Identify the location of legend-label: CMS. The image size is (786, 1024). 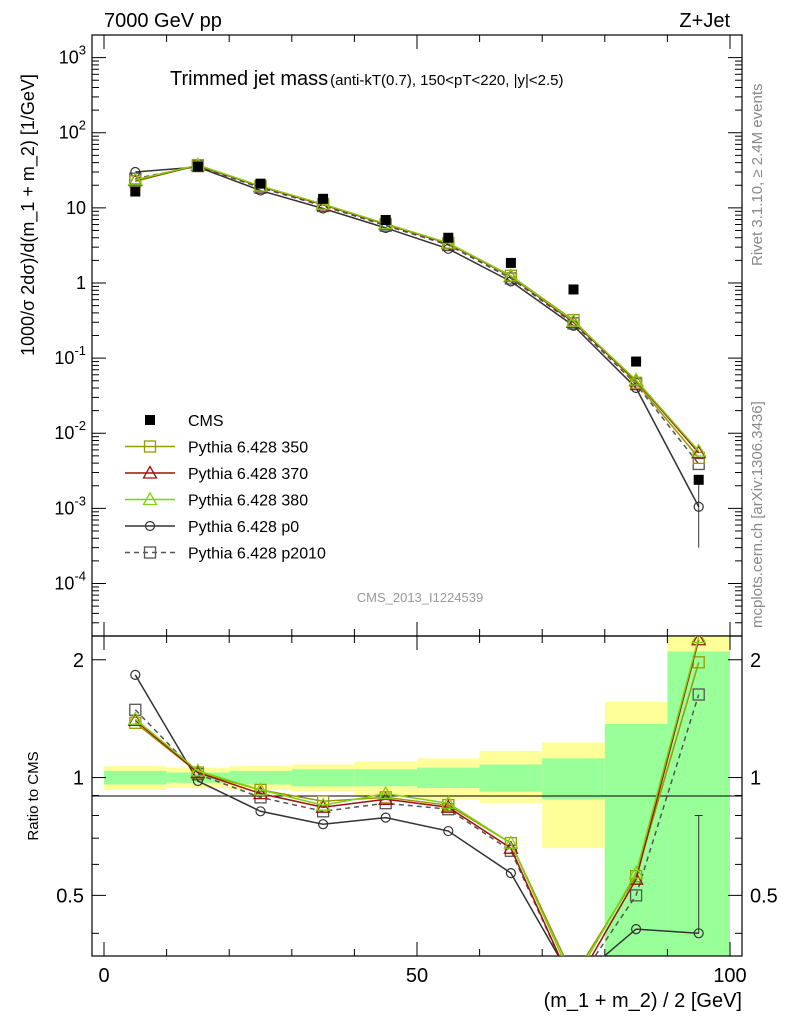
(206, 421).